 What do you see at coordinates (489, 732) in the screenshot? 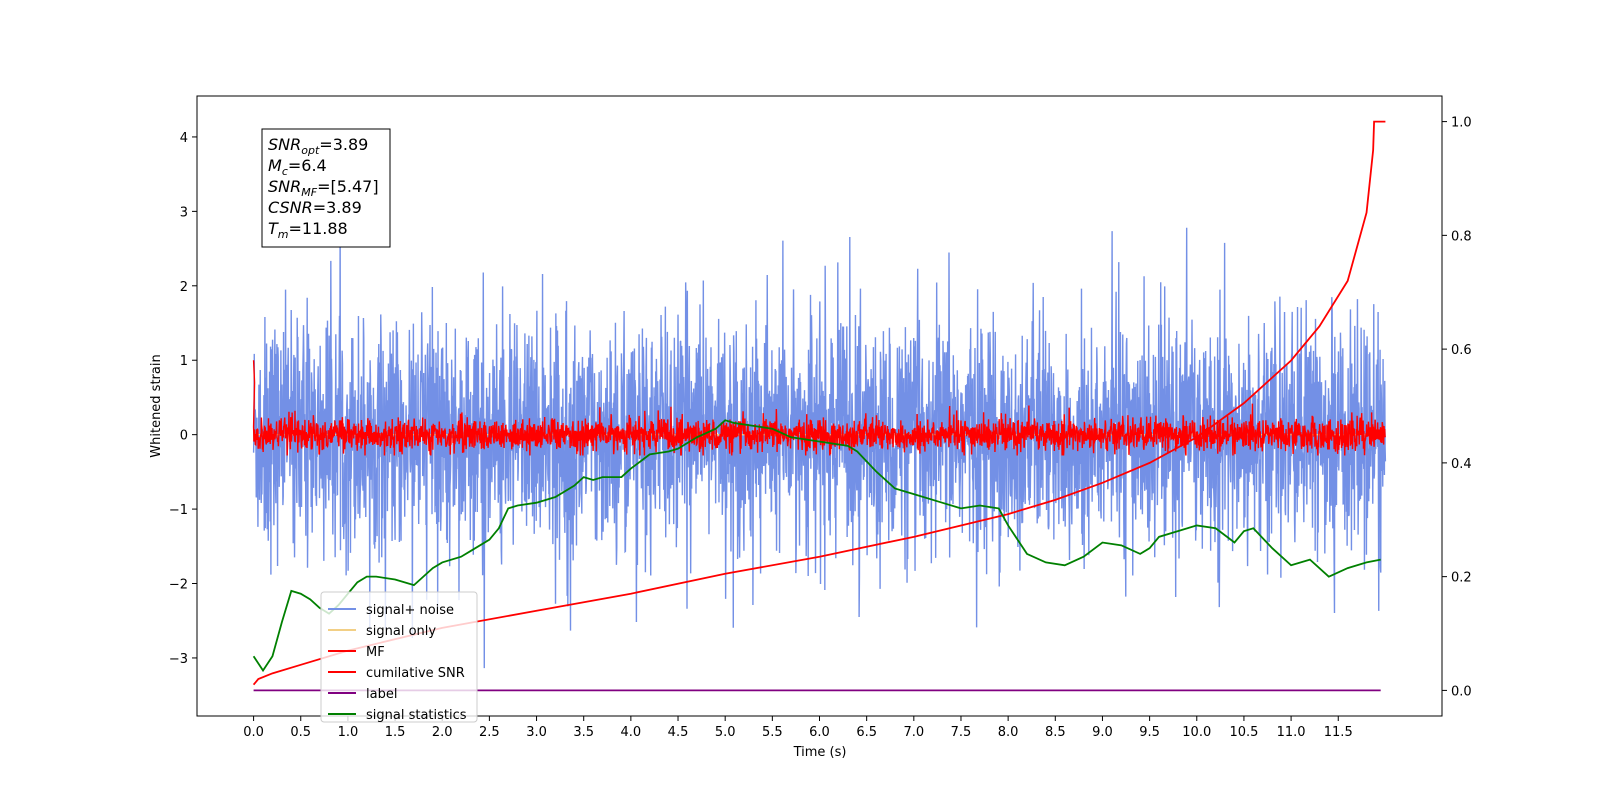
I see `x-tick-label: 2.5` at bounding box center [489, 732].